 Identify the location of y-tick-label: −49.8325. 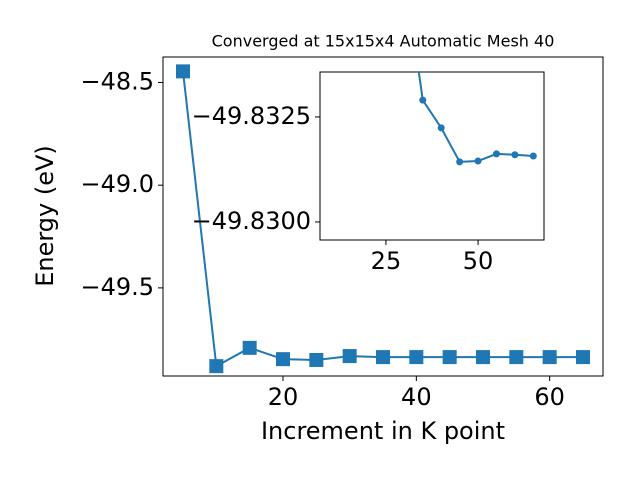
(251, 116).